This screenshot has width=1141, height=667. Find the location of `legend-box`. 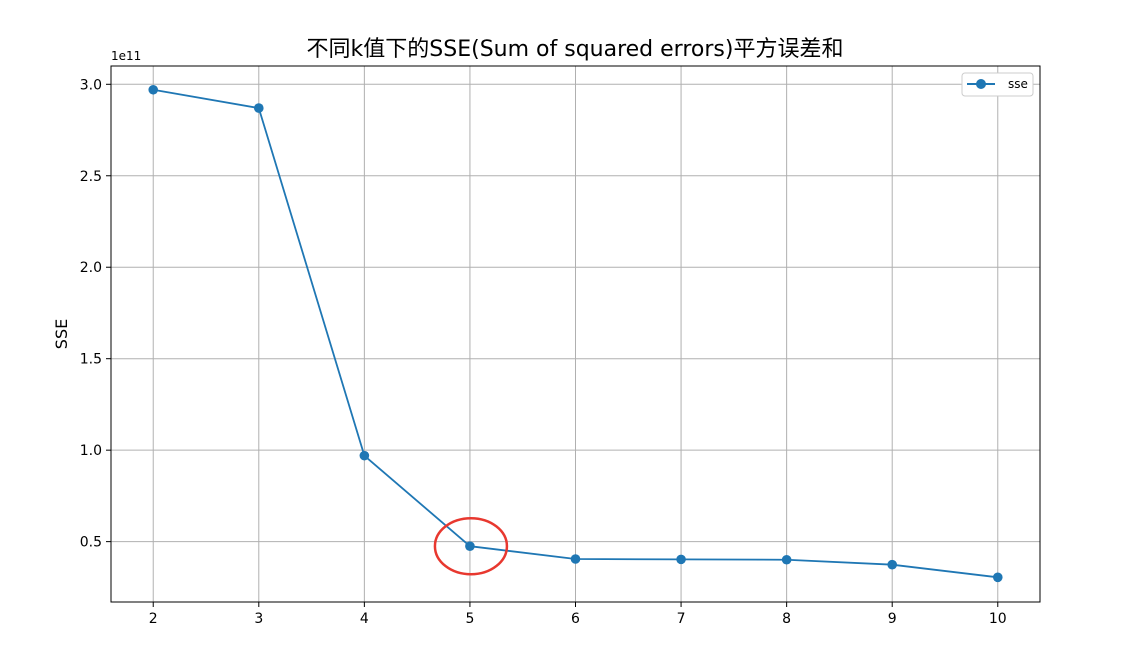

legend-box is located at coordinates (997, 84).